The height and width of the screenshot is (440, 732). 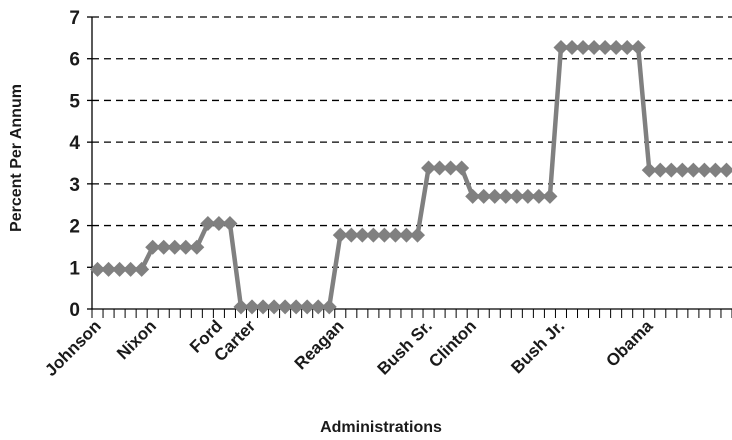 What do you see at coordinates (319, 344) in the screenshot?
I see `x-tick-label: Reagan` at bounding box center [319, 344].